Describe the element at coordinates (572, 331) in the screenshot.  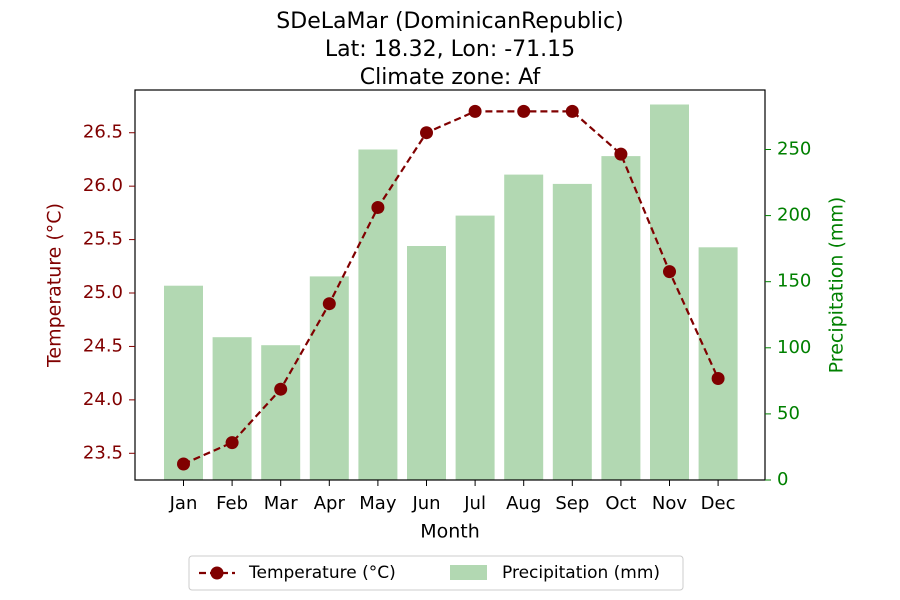
I see `precipitation-bar-sep` at that location.